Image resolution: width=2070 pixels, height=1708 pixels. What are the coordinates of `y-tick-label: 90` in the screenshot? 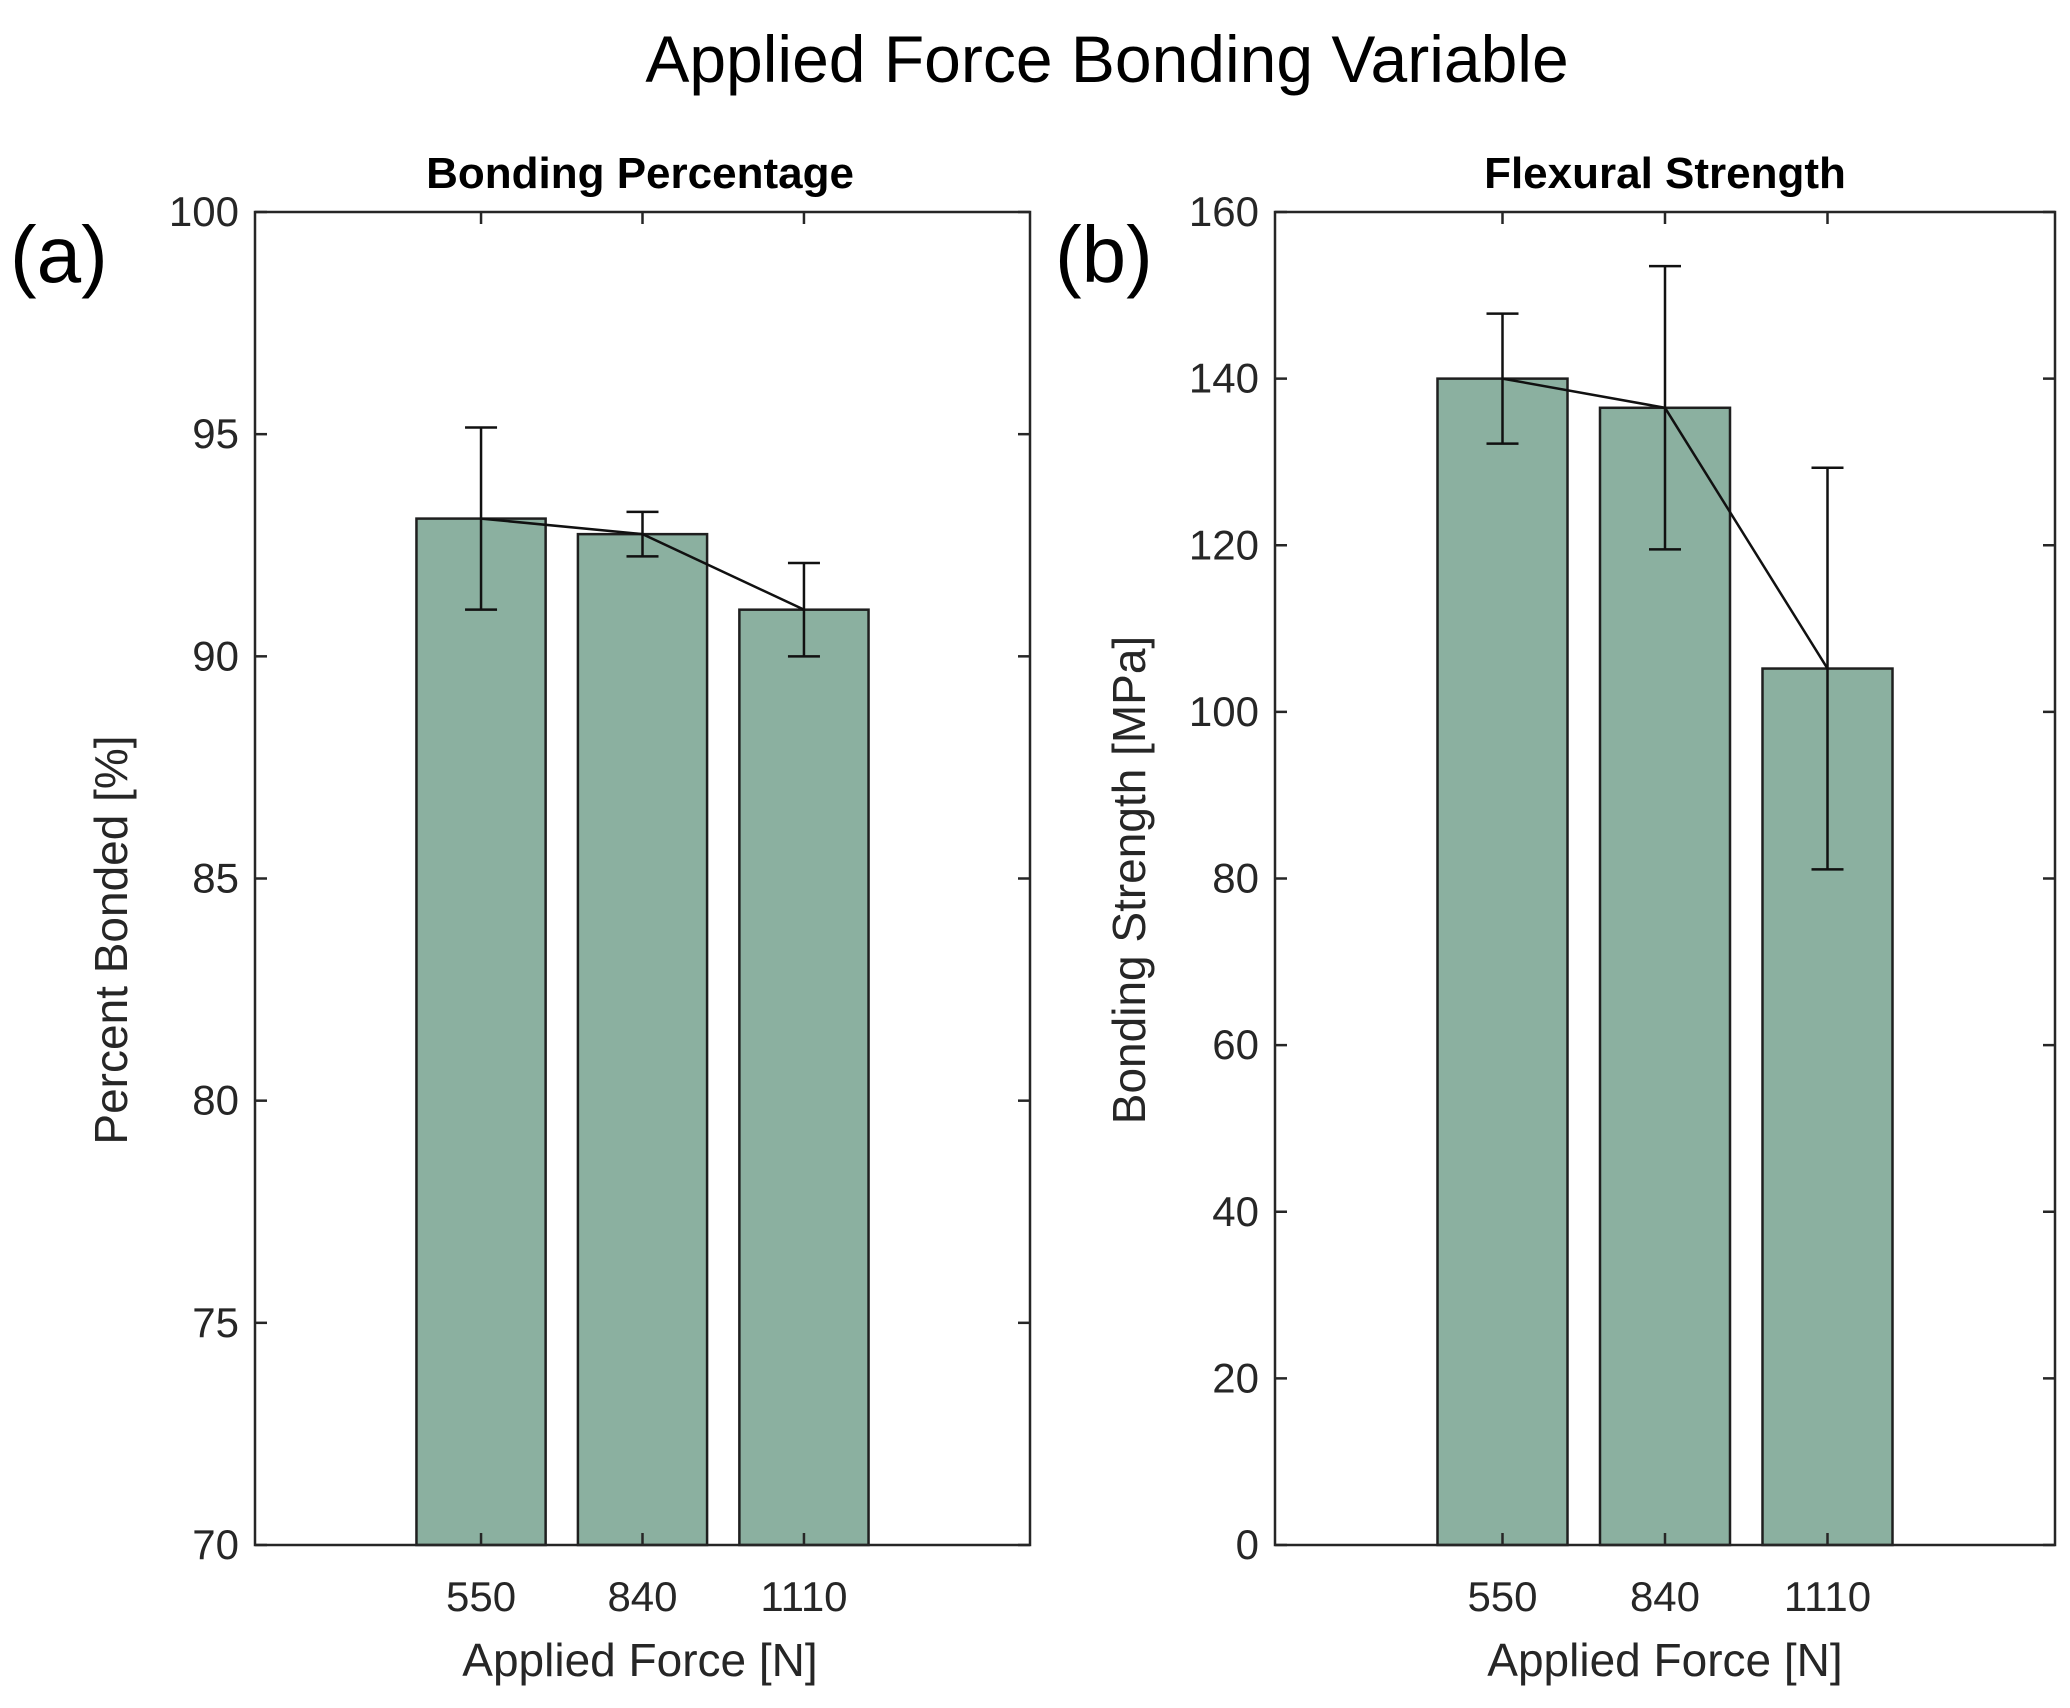 It's located at (215, 655).